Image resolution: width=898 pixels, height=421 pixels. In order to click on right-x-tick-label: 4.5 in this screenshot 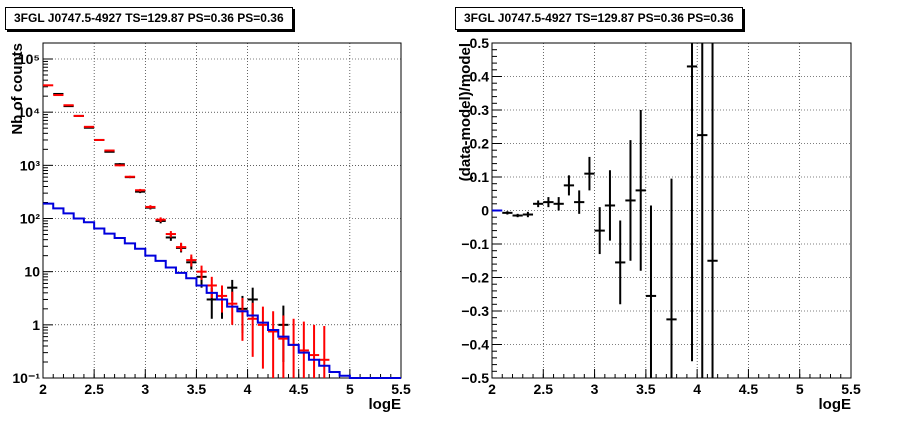, I will do `click(749, 389)`.